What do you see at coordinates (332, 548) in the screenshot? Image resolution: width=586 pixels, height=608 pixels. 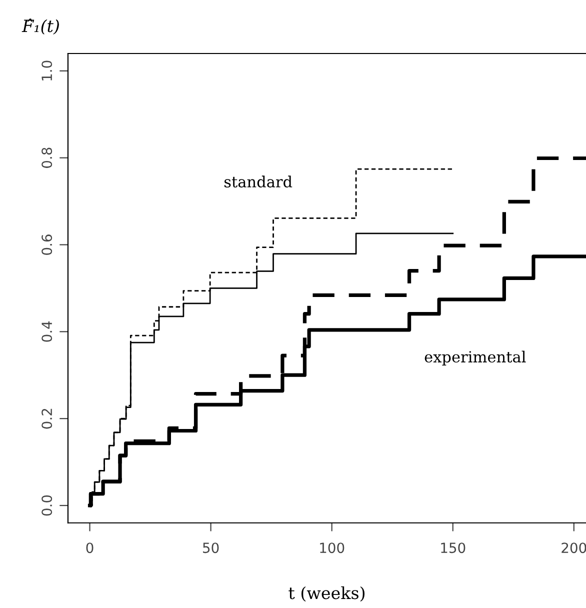 I see `x-tick-label: 100` at bounding box center [332, 548].